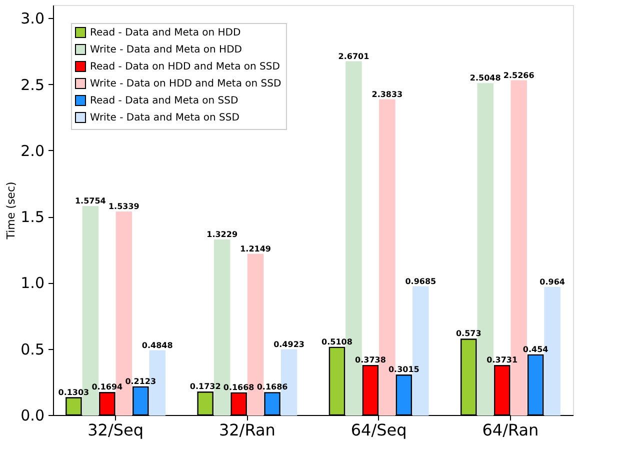  Describe the element at coordinates (421, 281) in the screenshot. I see `data-label: 0.9685` at that location.